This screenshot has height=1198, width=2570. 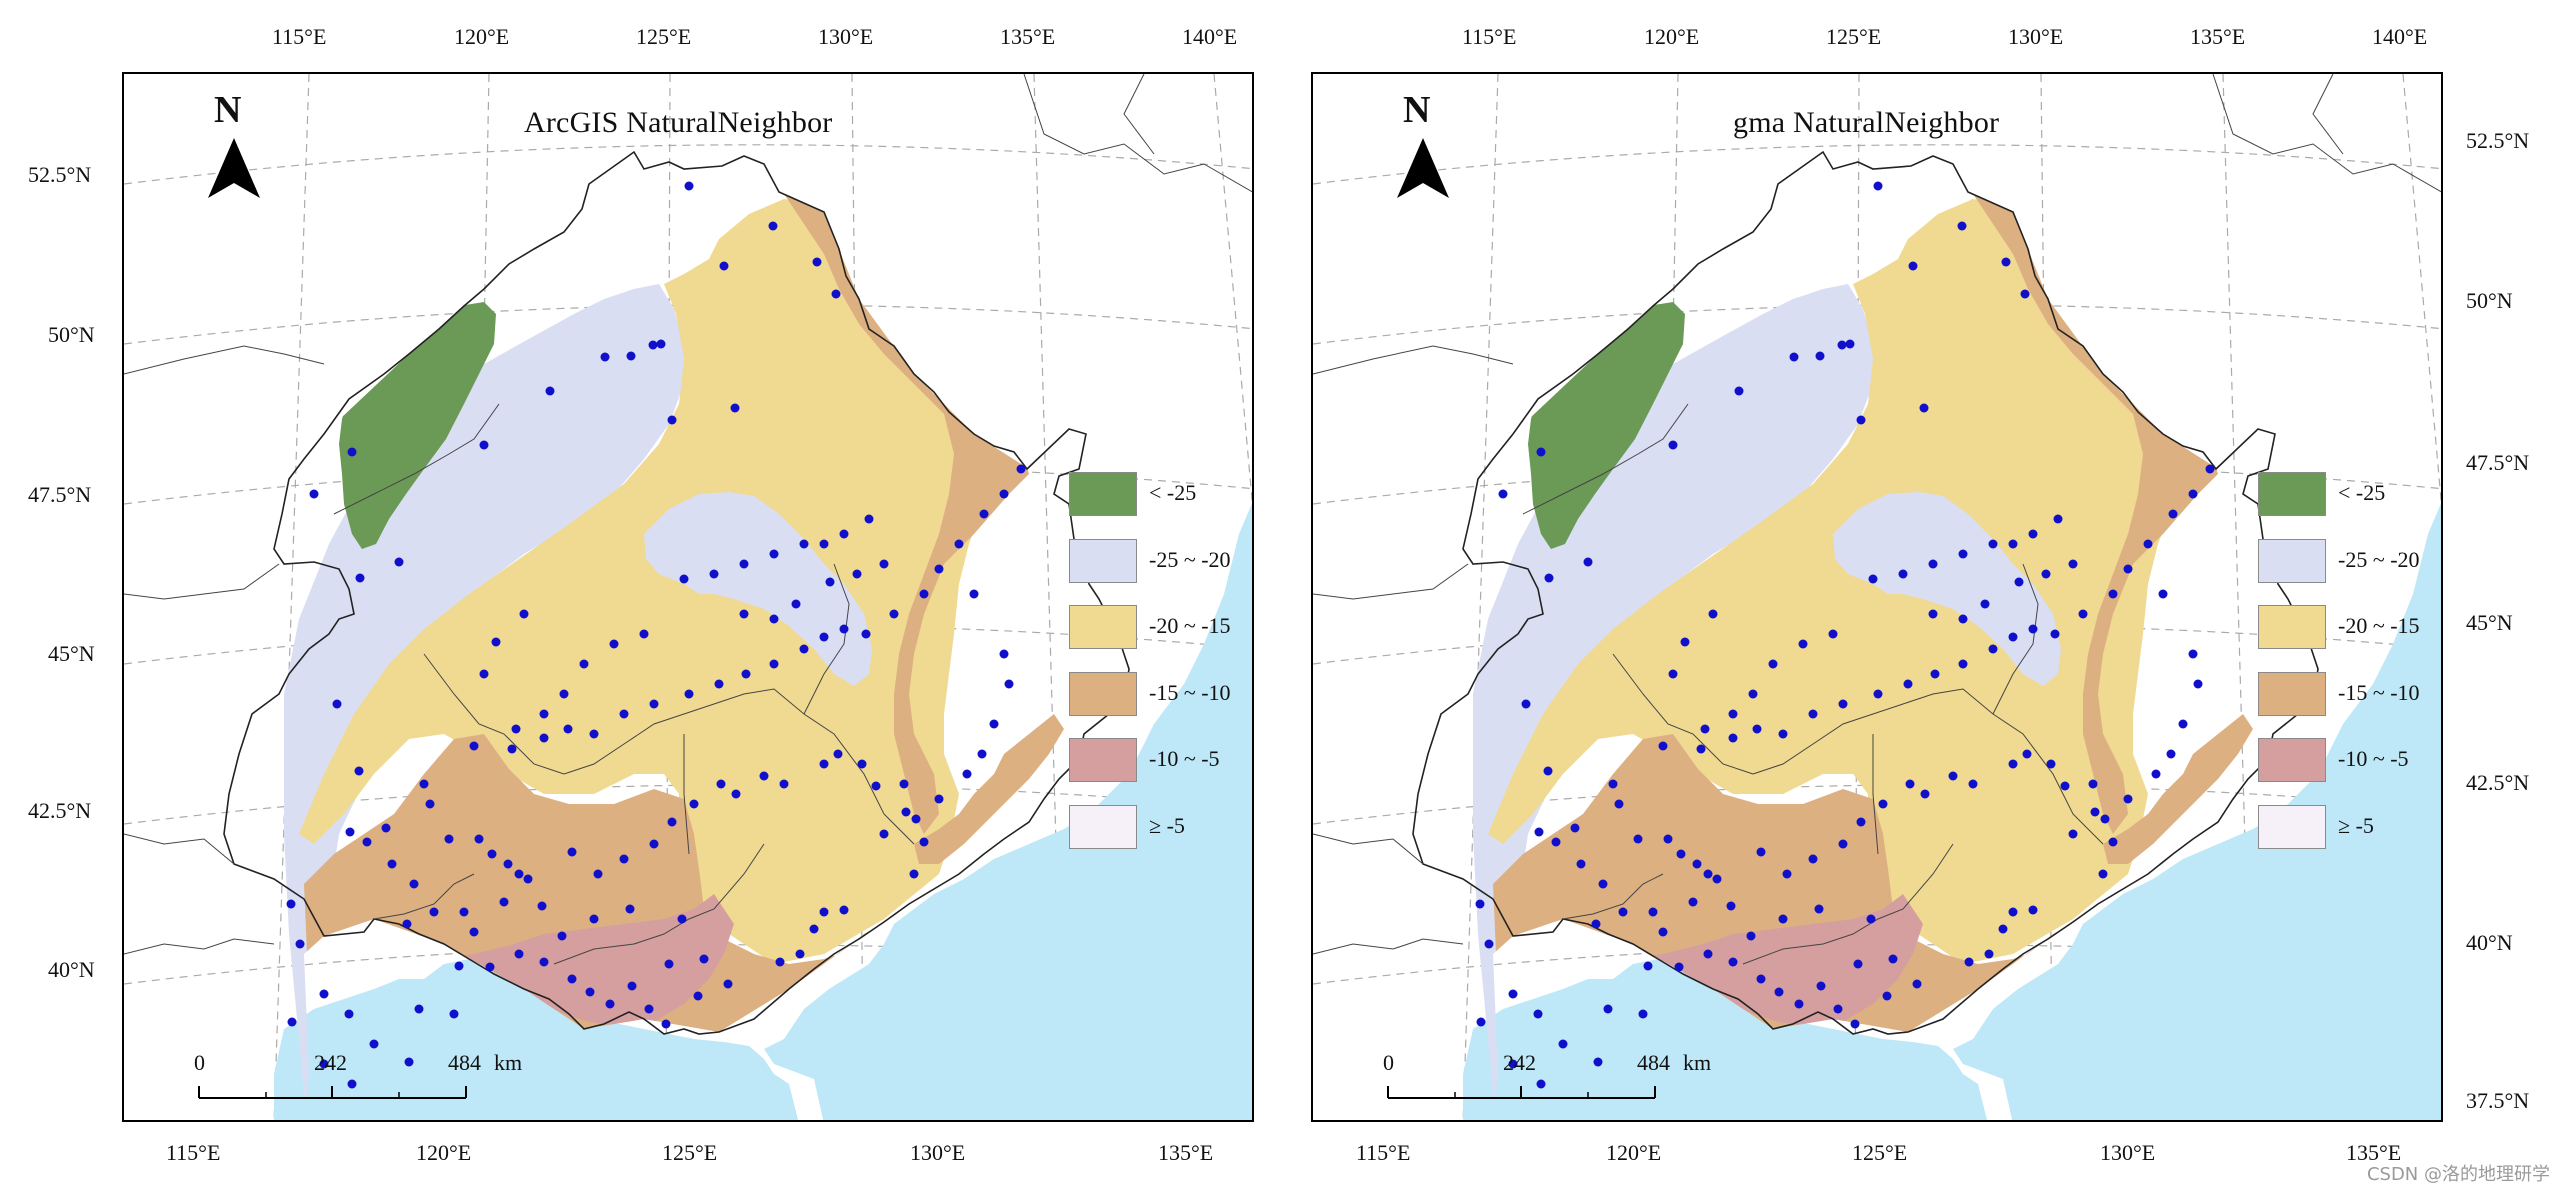 What do you see at coordinates (1866, 122) in the screenshot?
I see `map-title: gma NaturalNeighbor` at bounding box center [1866, 122].